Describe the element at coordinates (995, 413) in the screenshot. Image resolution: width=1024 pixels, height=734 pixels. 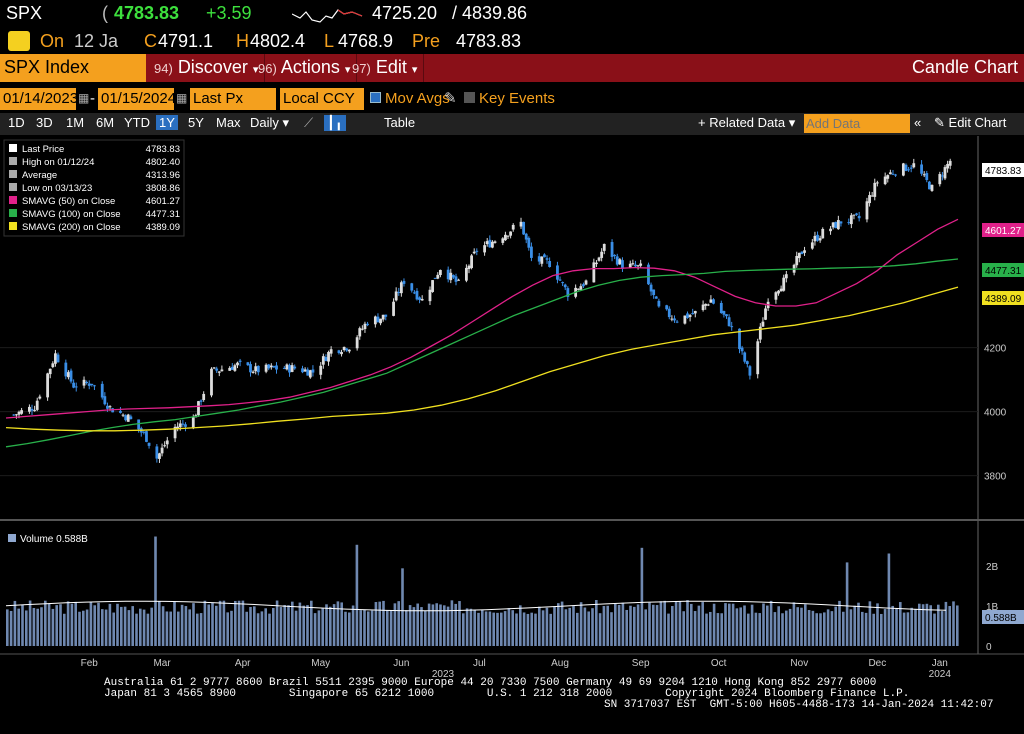
I see `price-tick-label: 4000` at that location.